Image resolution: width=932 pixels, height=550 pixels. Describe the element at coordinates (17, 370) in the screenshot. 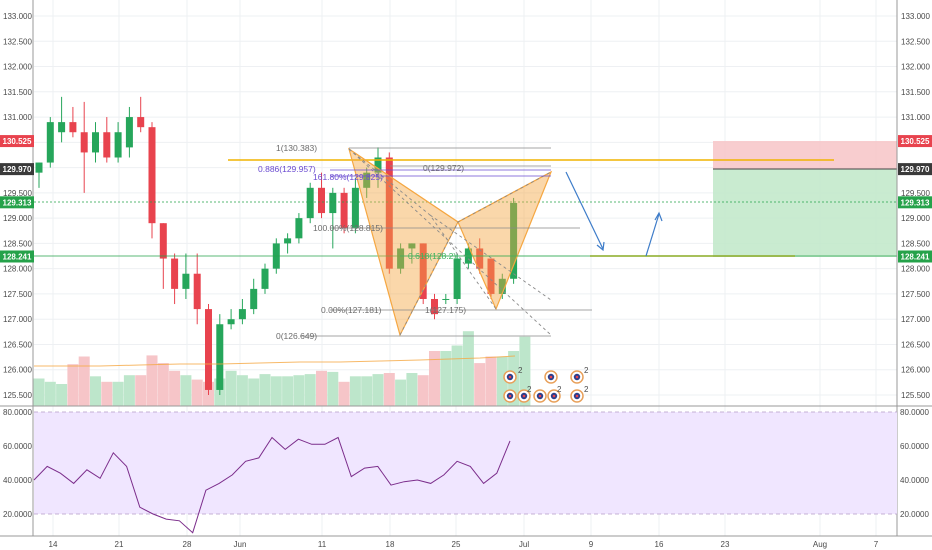

I see `price-tick-label: 126.000` at that location.